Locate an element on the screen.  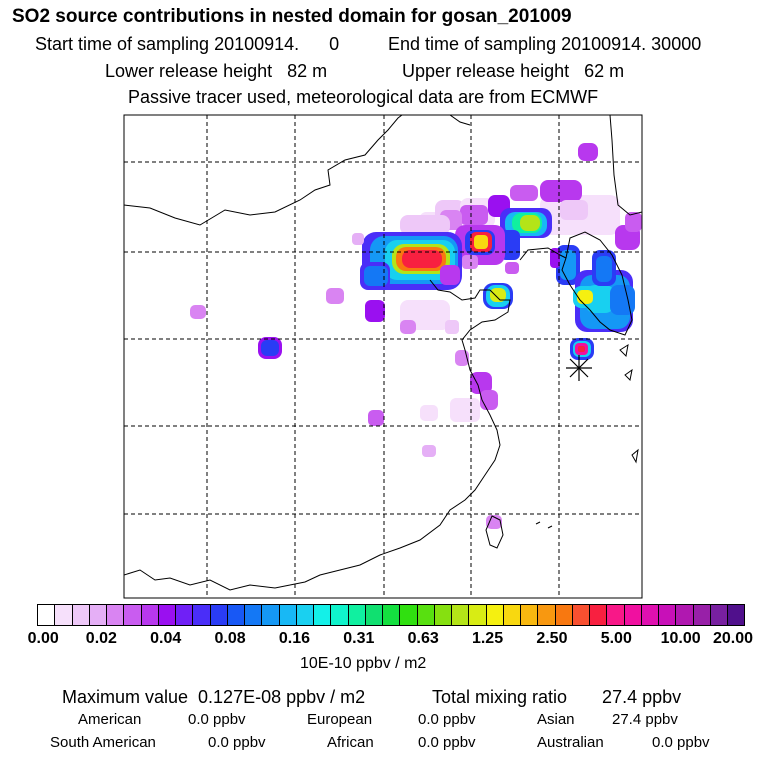
coast-taiwan is located at coordinates (494, 532).